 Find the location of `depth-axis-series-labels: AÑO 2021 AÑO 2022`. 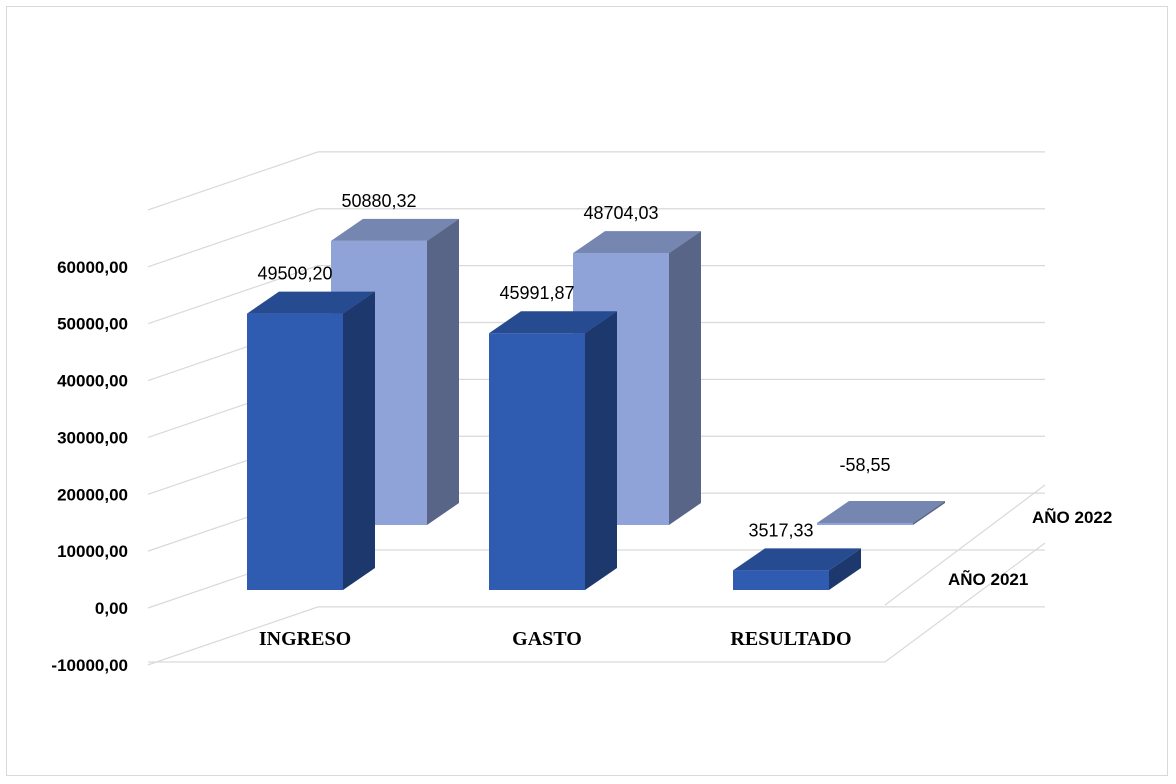

depth-axis-series-labels: AÑO 2021 AÑO 2022 is located at coordinates (1030, 548).